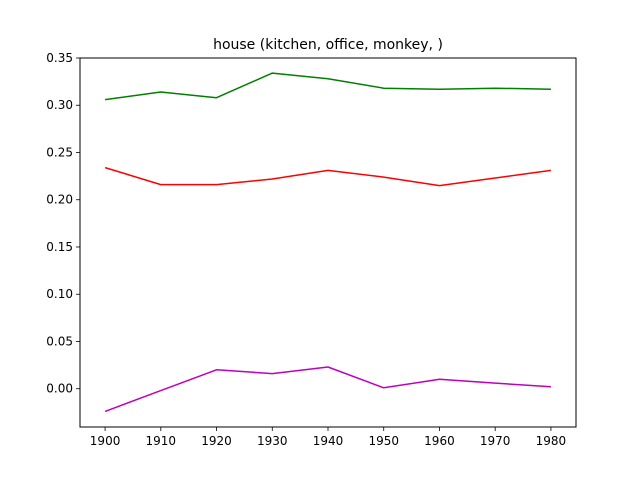 The width and height of the screenshot is (640, 480). What do you see at coordinates (59, 152) in the screenshot?
I see `y-tick-label: 0.25` at bounding box center [59, 152].